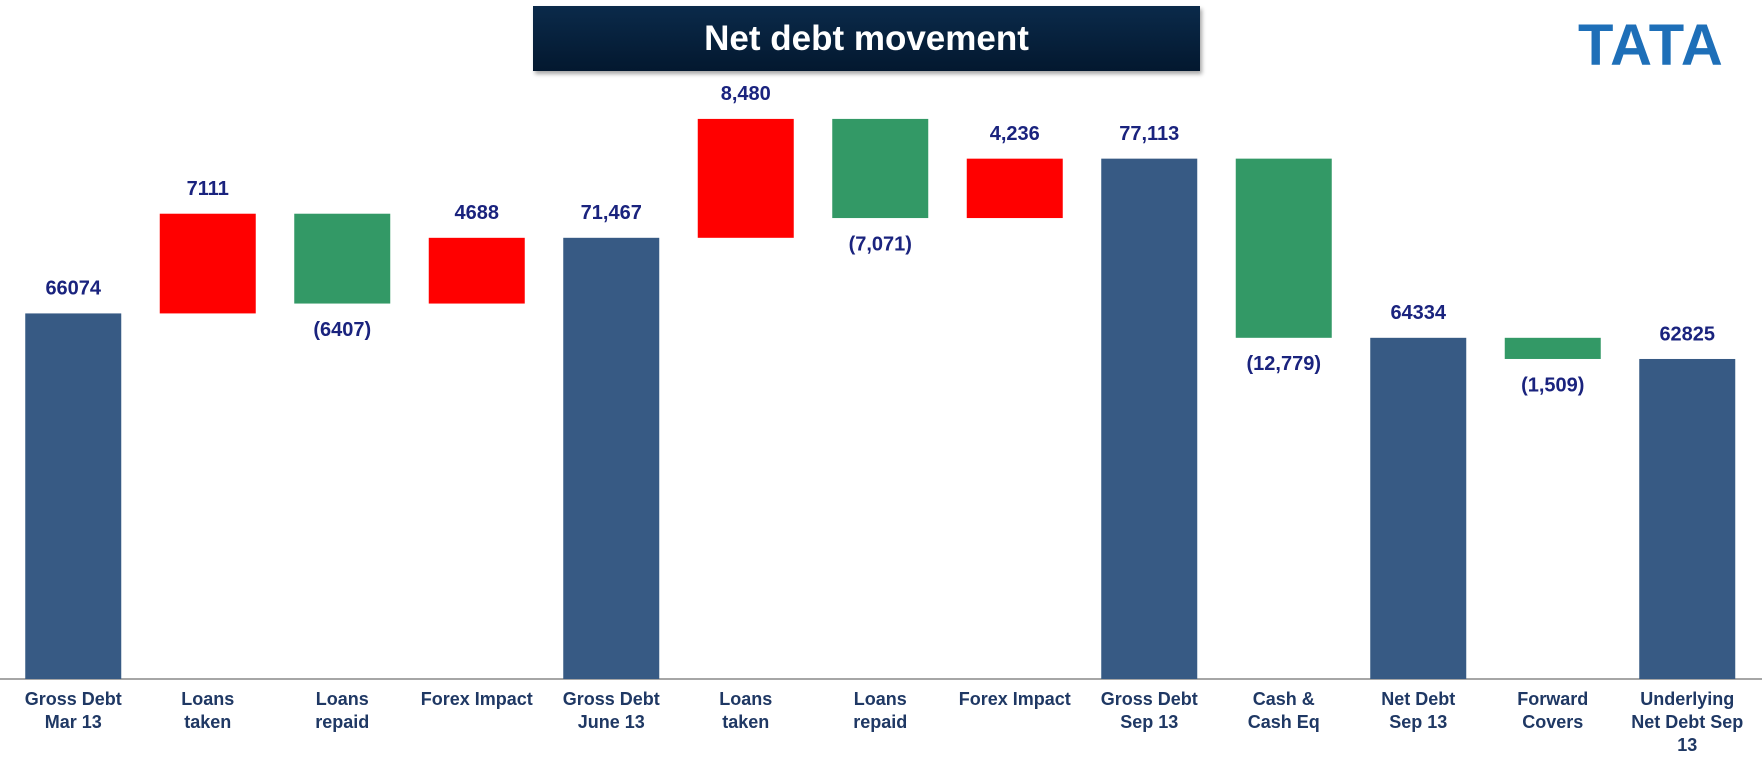 This screenshot has width=1762, height=759. I want to click on value-label: 4688, so click(477, 213).